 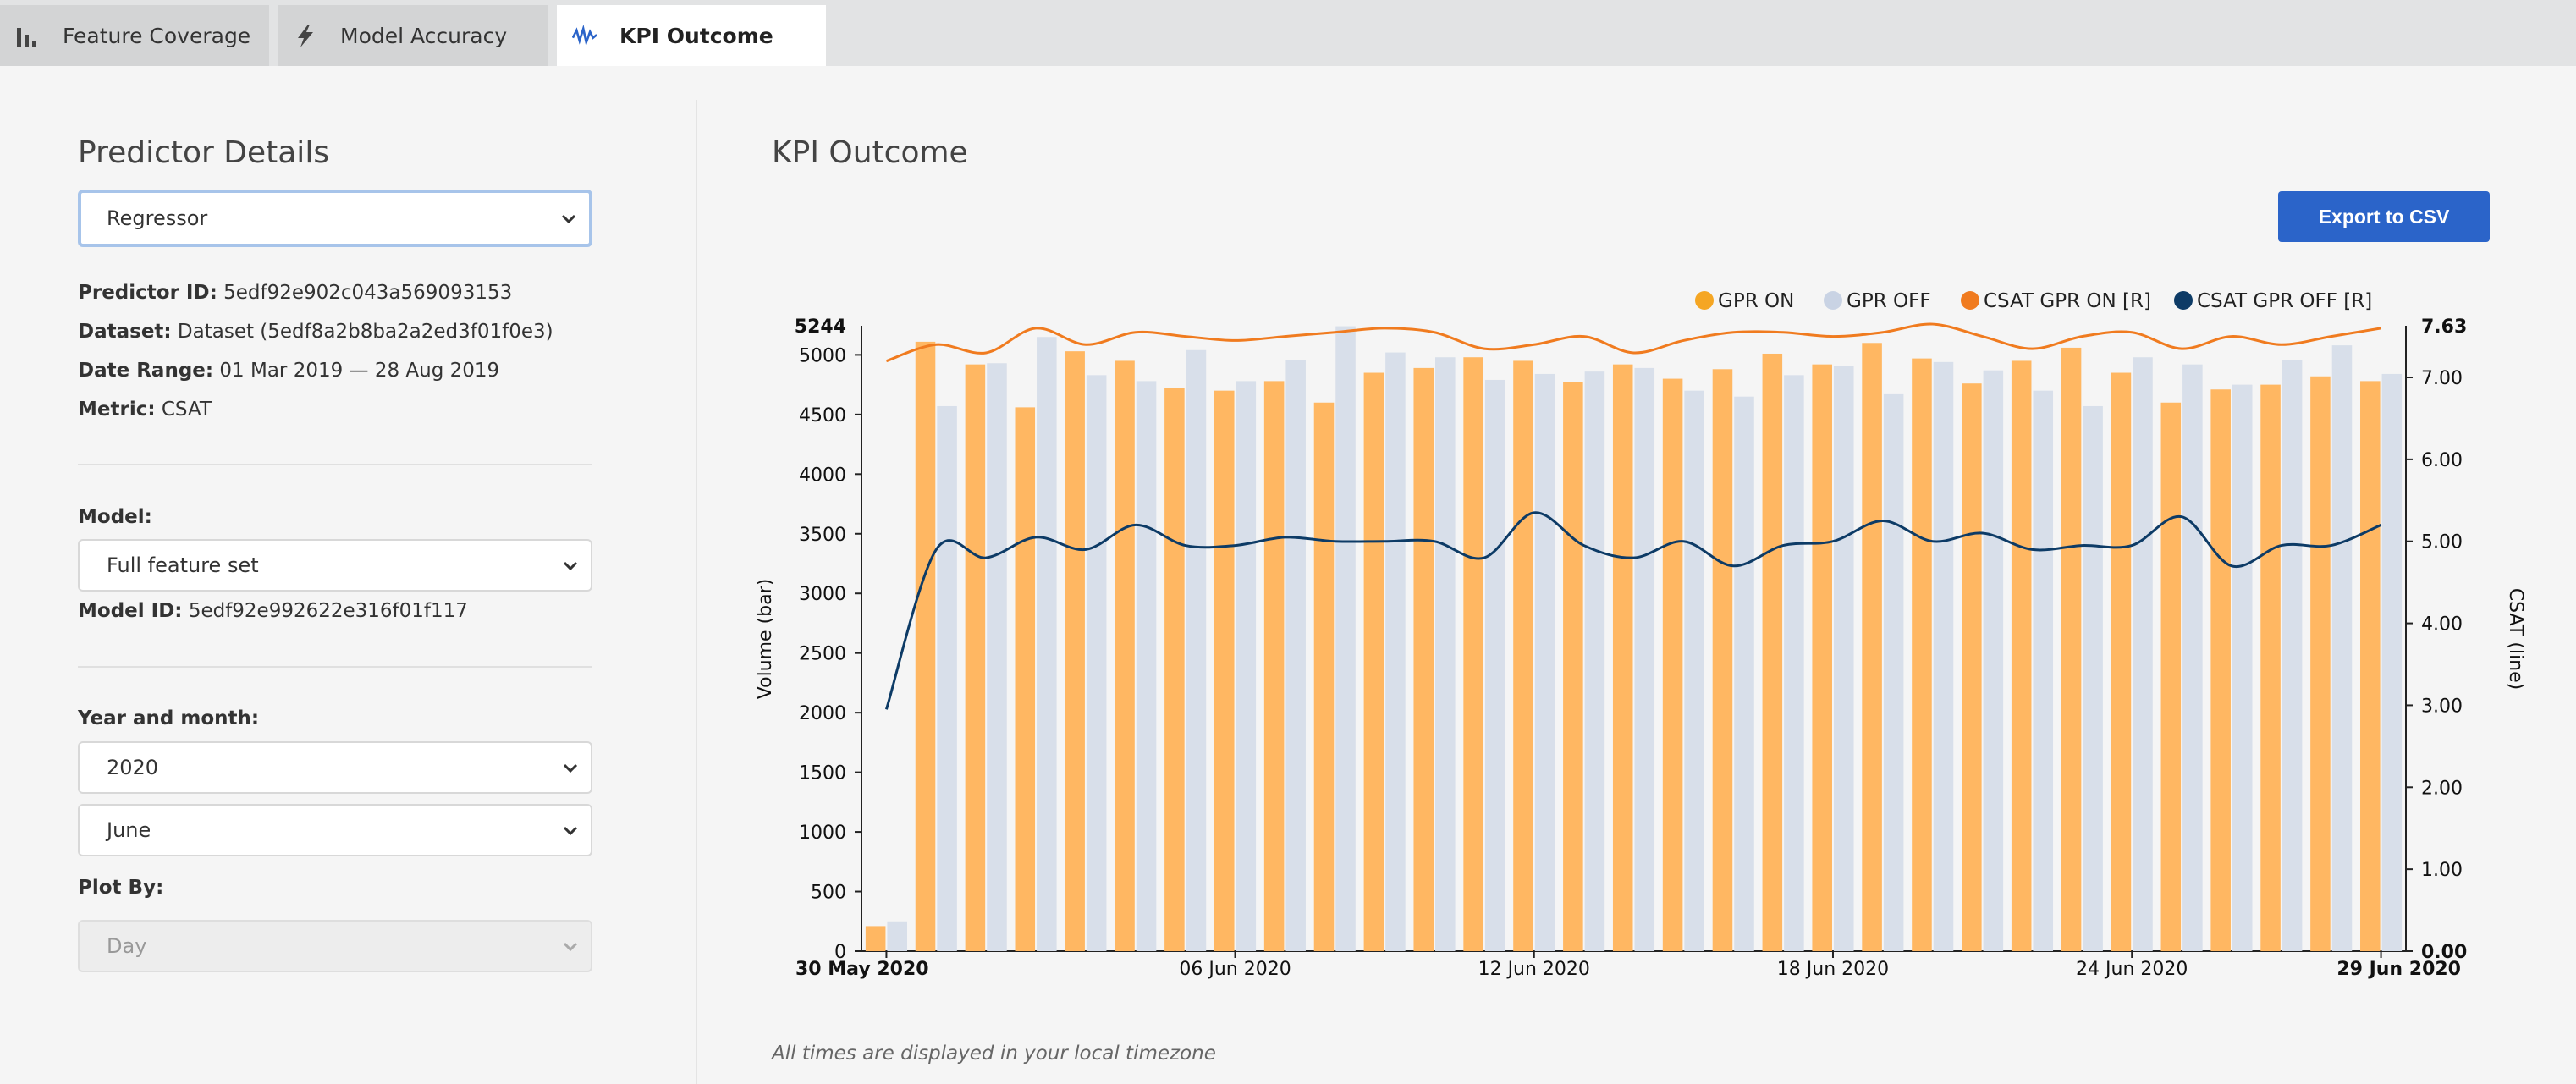 I want to click on predictor-type-select: Regressor, so click(x=335, y=218).